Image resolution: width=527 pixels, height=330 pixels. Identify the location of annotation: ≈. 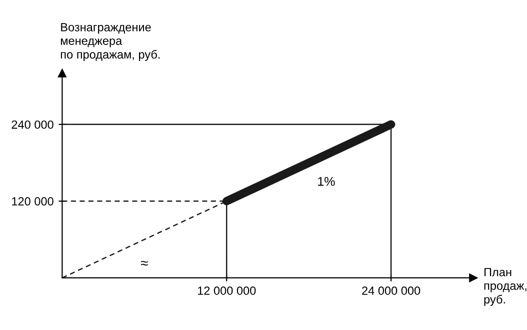
(144, 263).